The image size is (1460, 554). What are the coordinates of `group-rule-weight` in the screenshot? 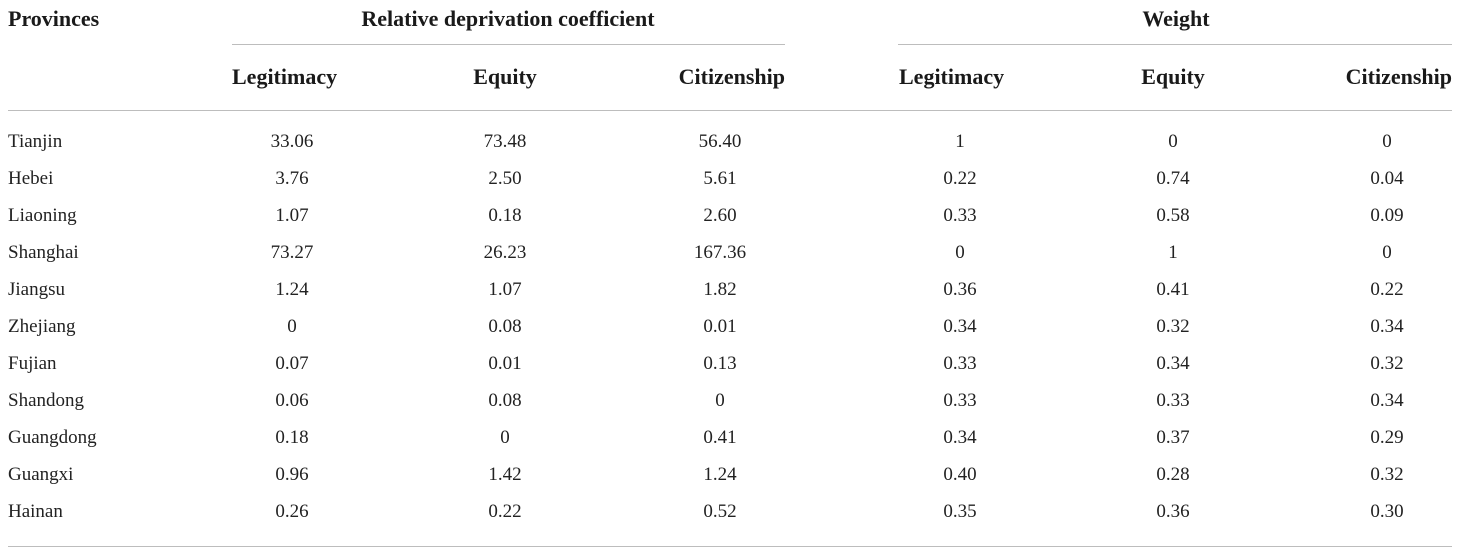 It's located at (1175, 44).